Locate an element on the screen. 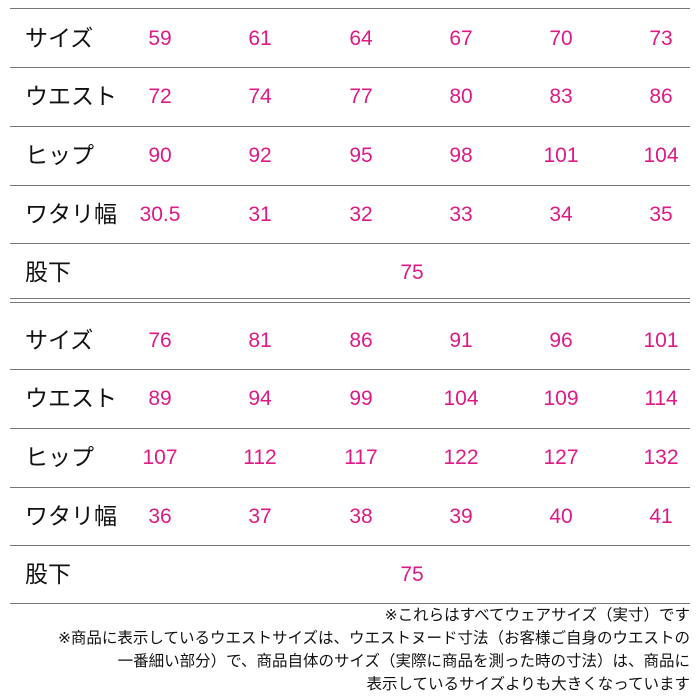 This screenshot has height=700, width=700. table-cell: 95 is located at coordinates (361, 155).